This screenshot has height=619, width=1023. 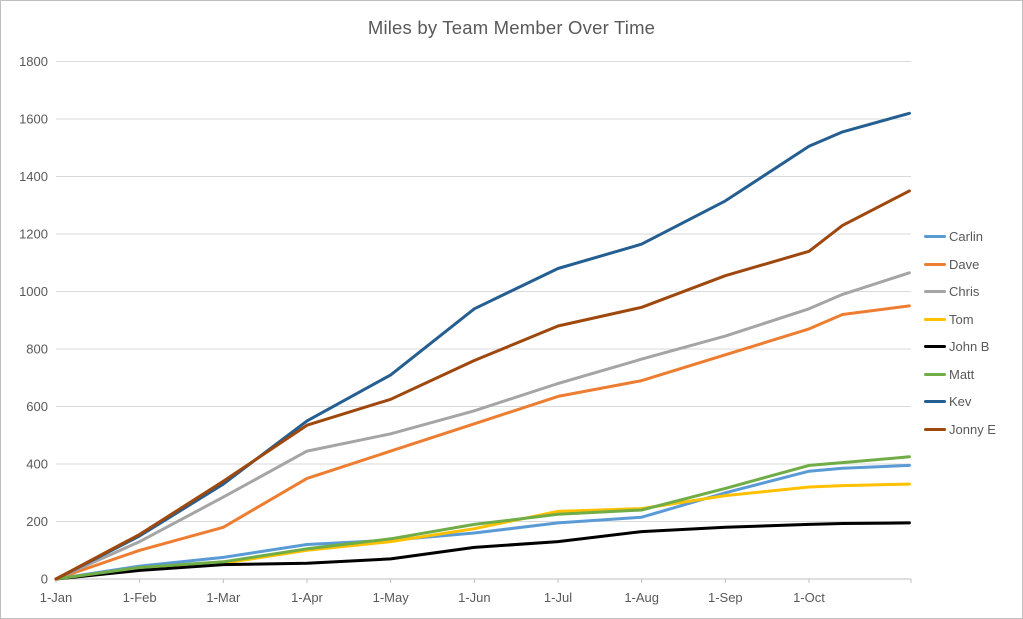 I want to click on x-tick-label: 1-Aug, so click(x=641, y=597).